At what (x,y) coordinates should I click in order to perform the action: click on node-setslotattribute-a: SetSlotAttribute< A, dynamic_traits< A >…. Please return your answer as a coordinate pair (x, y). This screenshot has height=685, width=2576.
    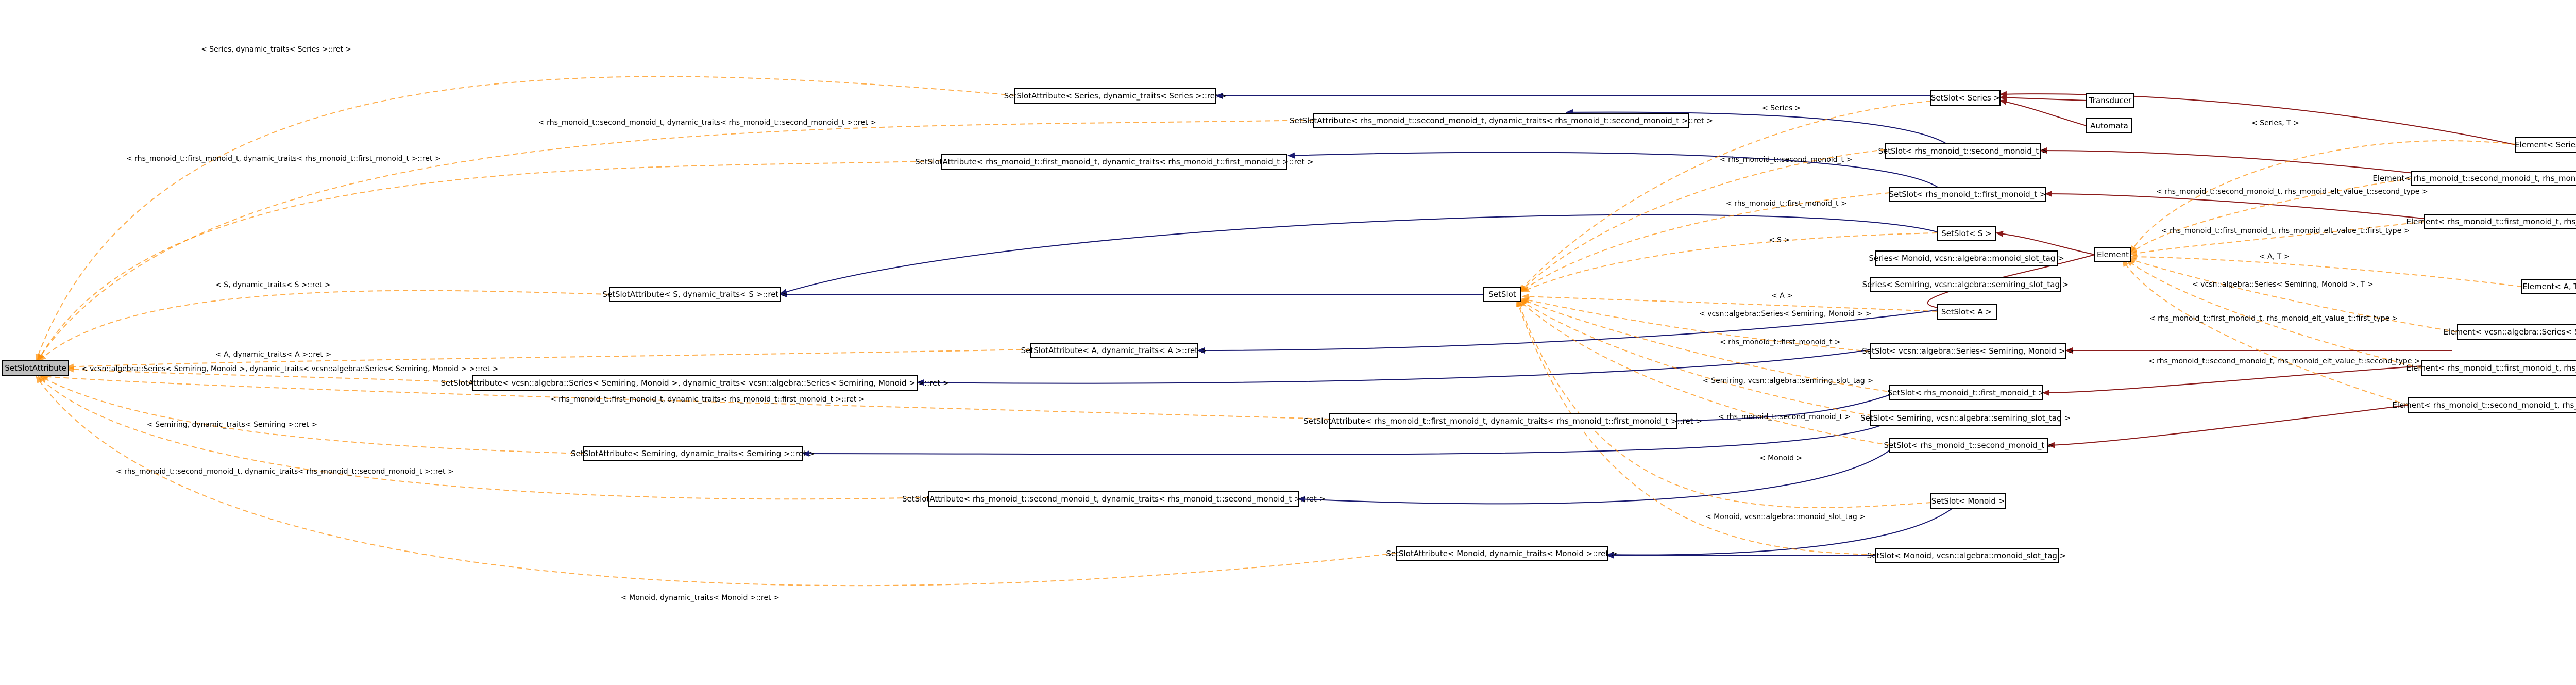
    Looking at the image, I should click on (1114, 350).